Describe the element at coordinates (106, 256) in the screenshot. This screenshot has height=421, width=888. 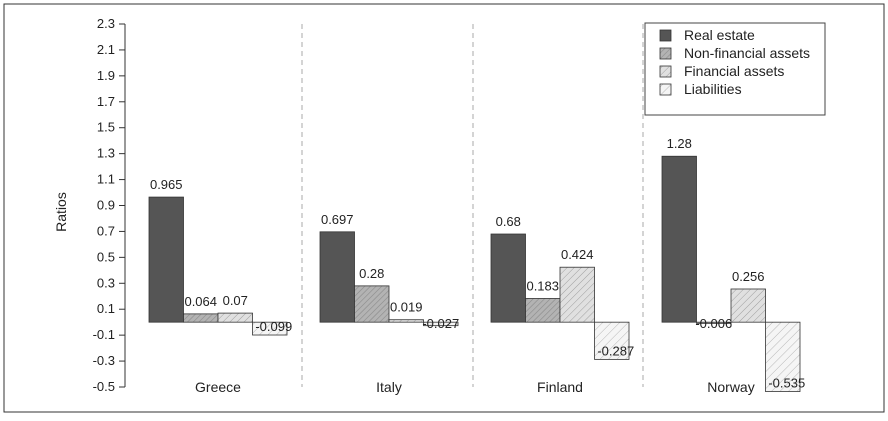
I see `y-tick-label: 0.5` at that location.